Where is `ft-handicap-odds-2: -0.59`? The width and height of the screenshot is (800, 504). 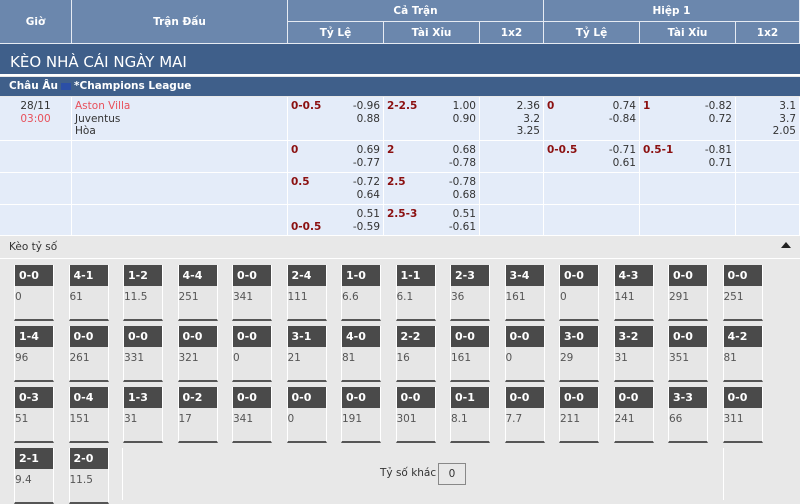
ft-handicap-odds-2: -0.59 is located at coordinates (366, 226).